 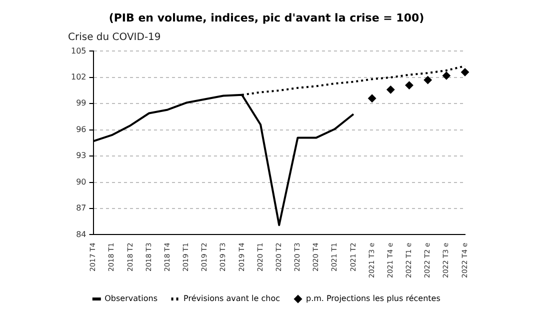 What do you see at coordinates (81, 103) in the screenshot?
I see `y-tick-label: 99` at bounding box center [81, 103].